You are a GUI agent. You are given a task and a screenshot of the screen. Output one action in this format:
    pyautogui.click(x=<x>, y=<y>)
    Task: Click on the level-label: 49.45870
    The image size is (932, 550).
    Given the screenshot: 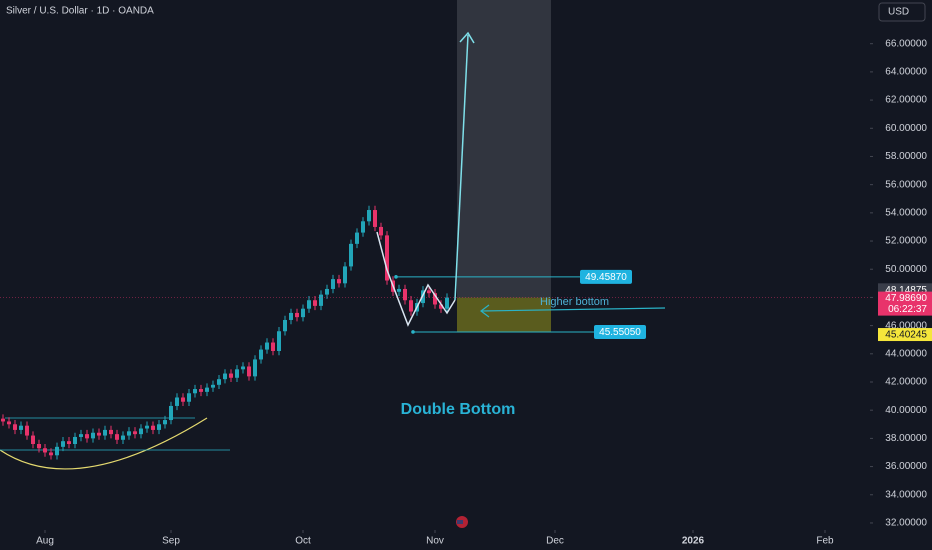 What is the action you would take?
    pyautogui.click(x=606, y=277)
    